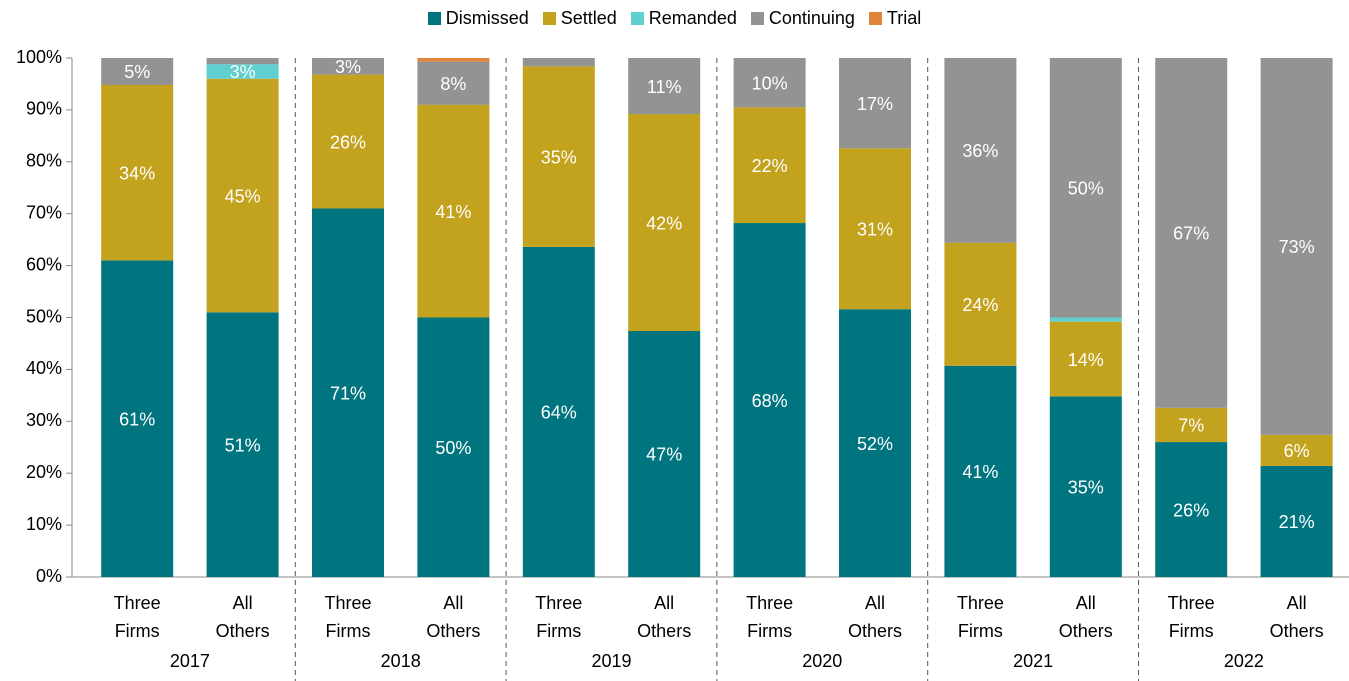 The image size is (1349, 681). I want to click on legend-item: Dismissed, so click(478, 18).